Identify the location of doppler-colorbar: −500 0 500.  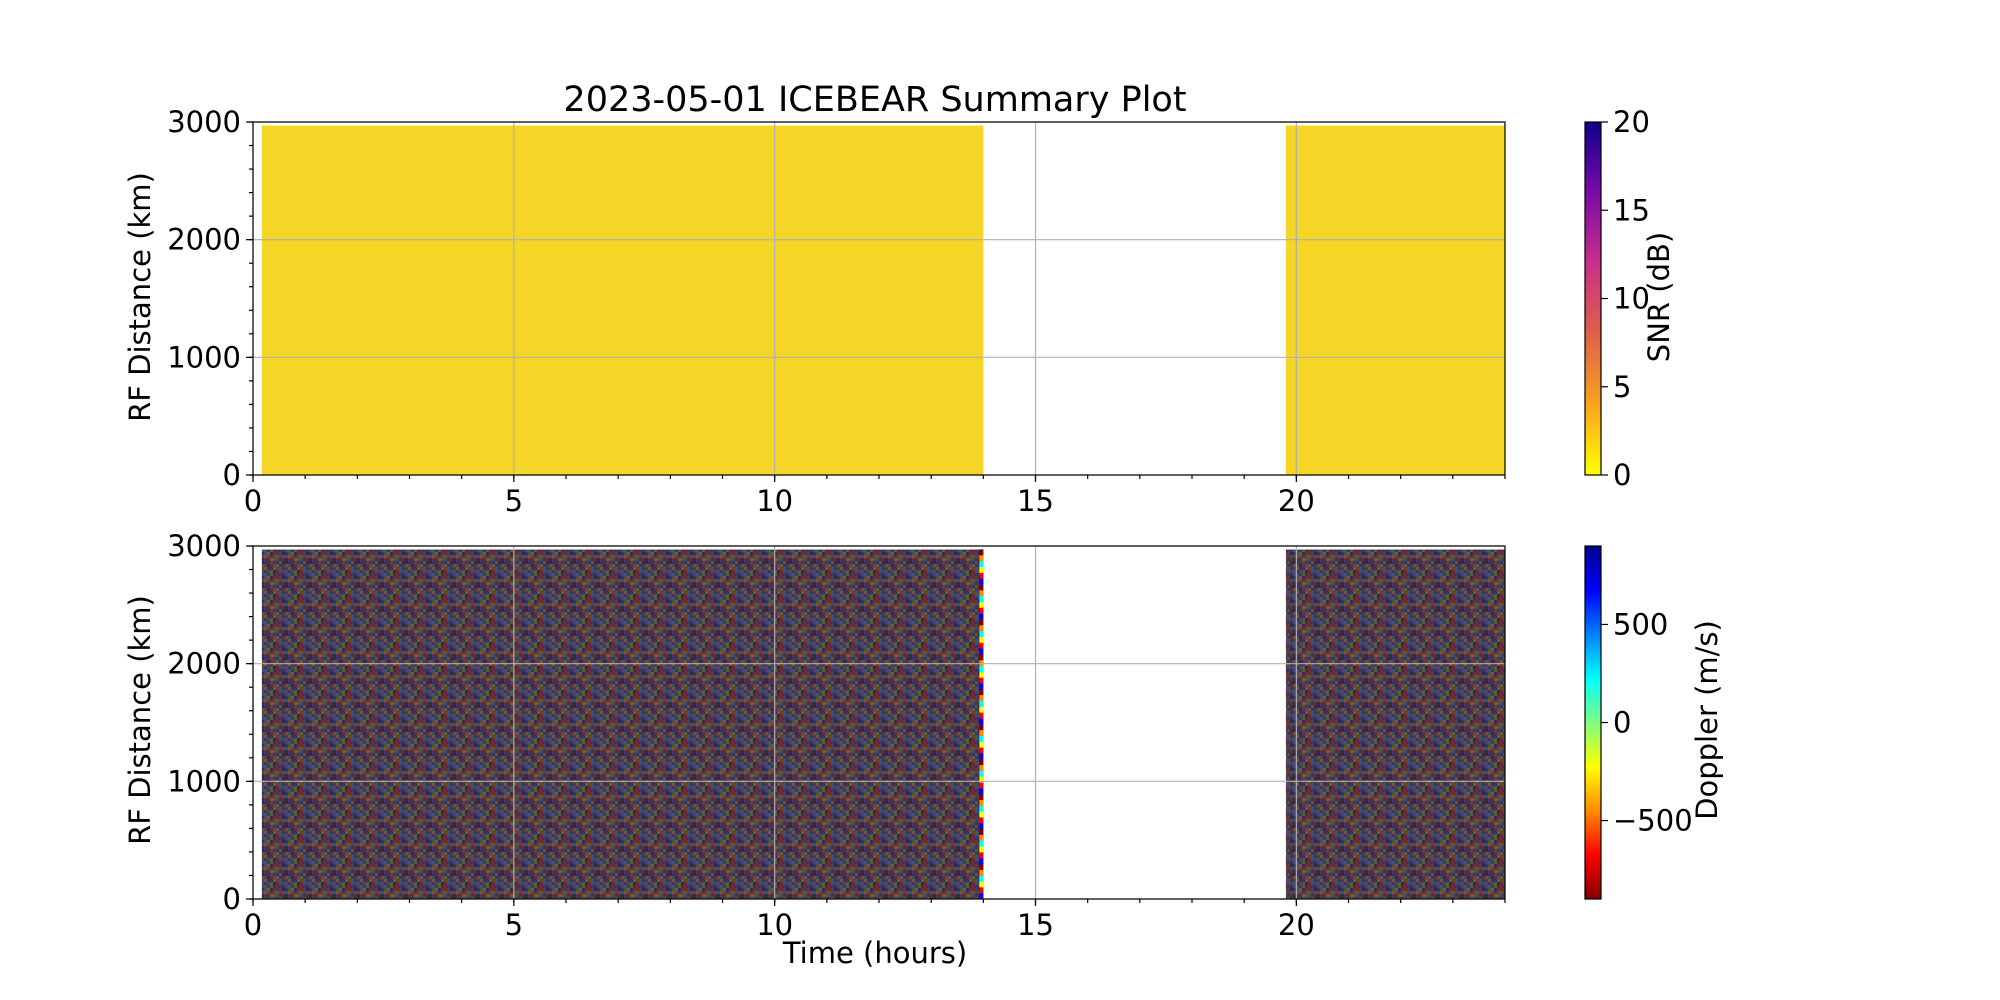
(1638, 722).